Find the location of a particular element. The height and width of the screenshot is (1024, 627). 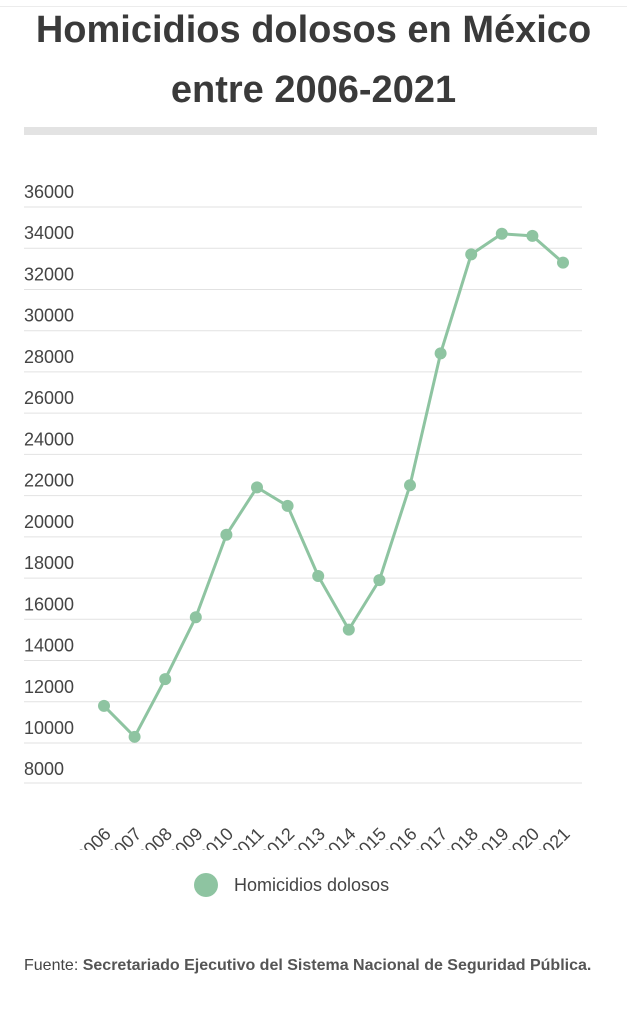

data-point-2019 is located at coordinates (501, 233).